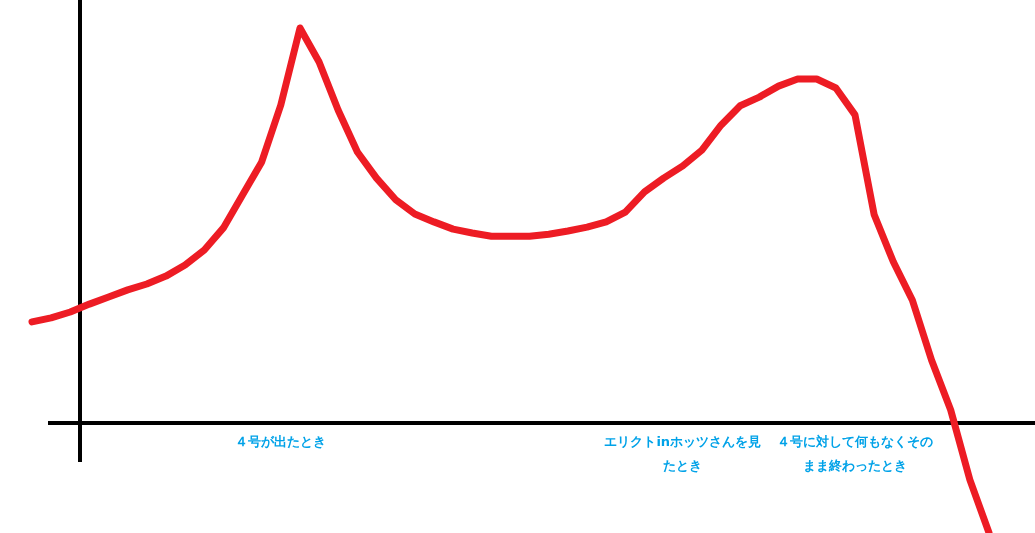  What do you see at coordinates (683, 453) in the screenshot?
I see `x-tick-label: エリクトinホッツさんを見たとき` at bounding box center [683, 453].